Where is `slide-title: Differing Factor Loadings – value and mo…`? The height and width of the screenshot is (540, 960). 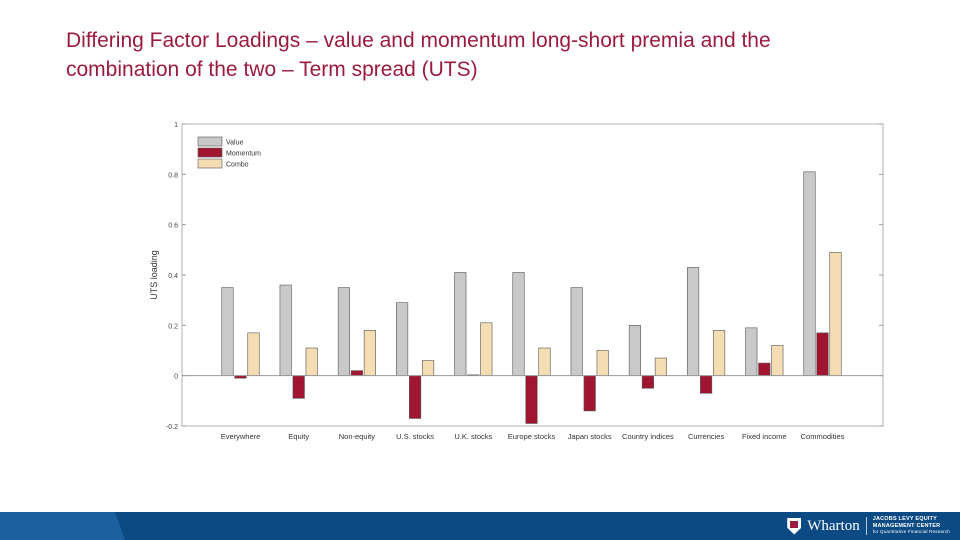 slide-title: Differing Factor Loadings – value and mo… is located at coordinates (496, 55).